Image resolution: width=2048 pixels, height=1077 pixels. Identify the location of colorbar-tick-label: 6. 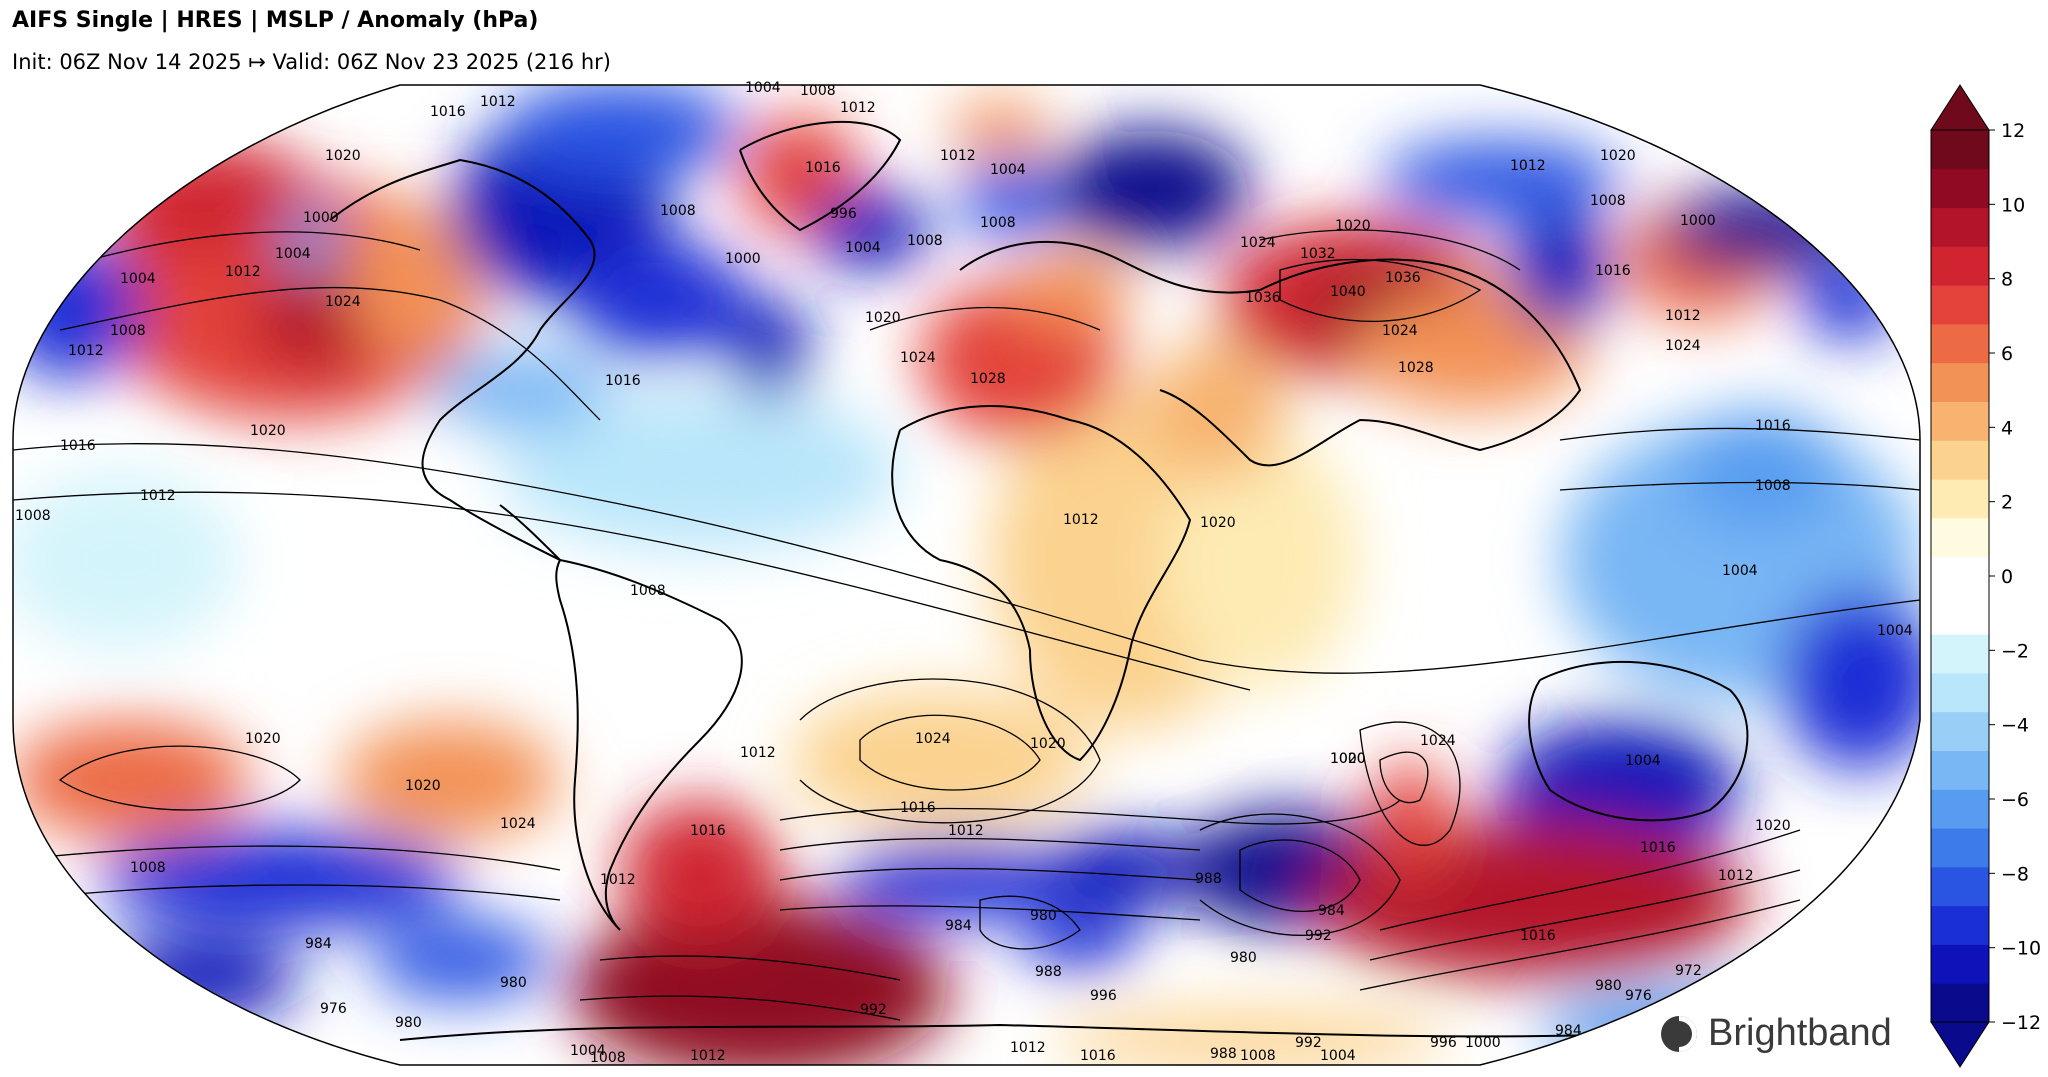
(2007, 354).